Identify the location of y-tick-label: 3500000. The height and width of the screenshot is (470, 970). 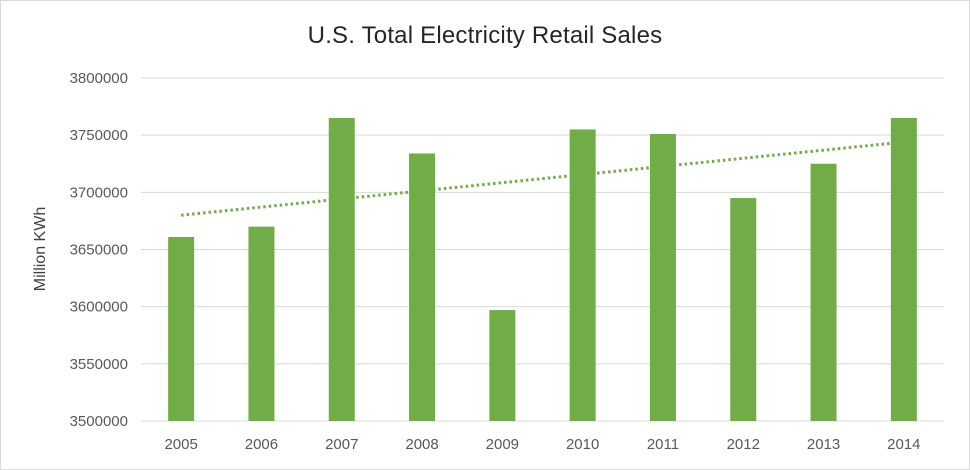
(99, 421).